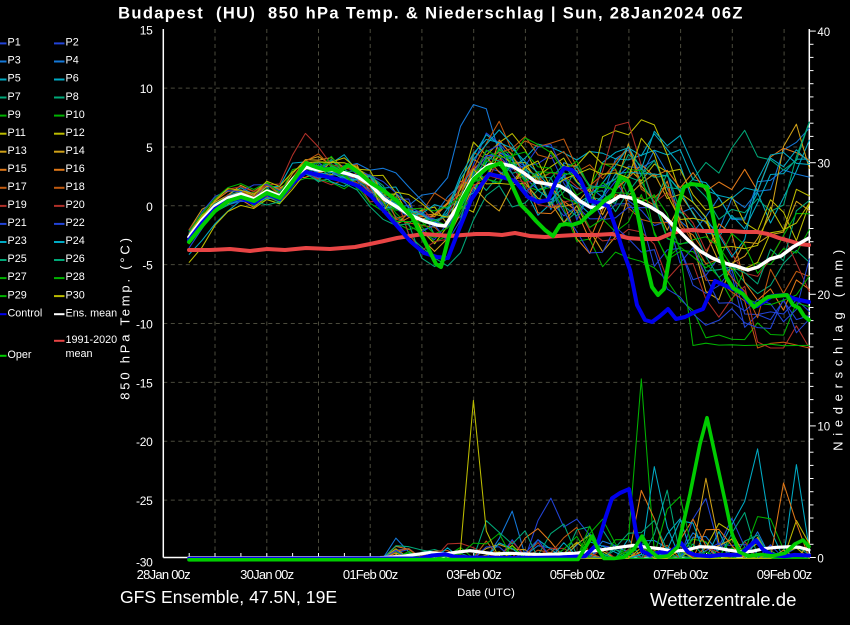 The width and height of the screenshot is (850, 625). I want to click on svg-text: -25, so click(144, 501).